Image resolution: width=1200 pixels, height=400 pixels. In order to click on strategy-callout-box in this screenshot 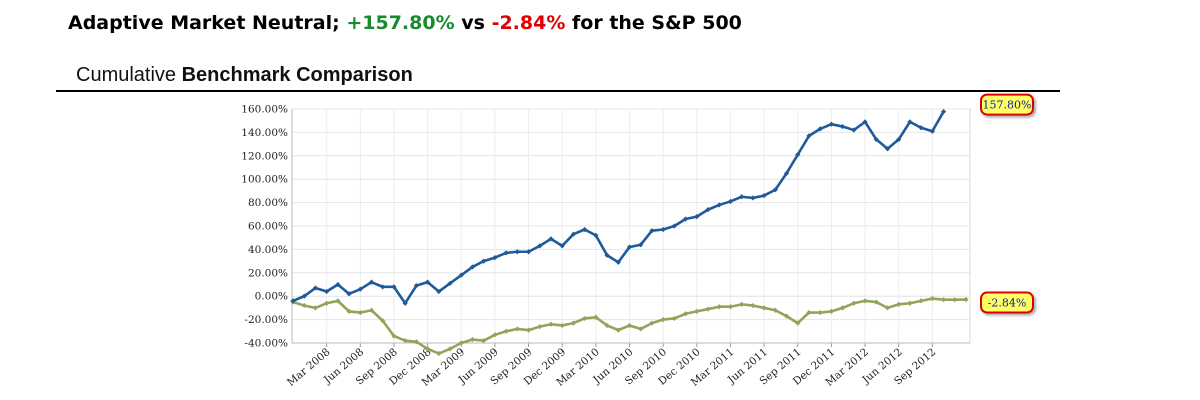, I will do `click(1007, 104)`.